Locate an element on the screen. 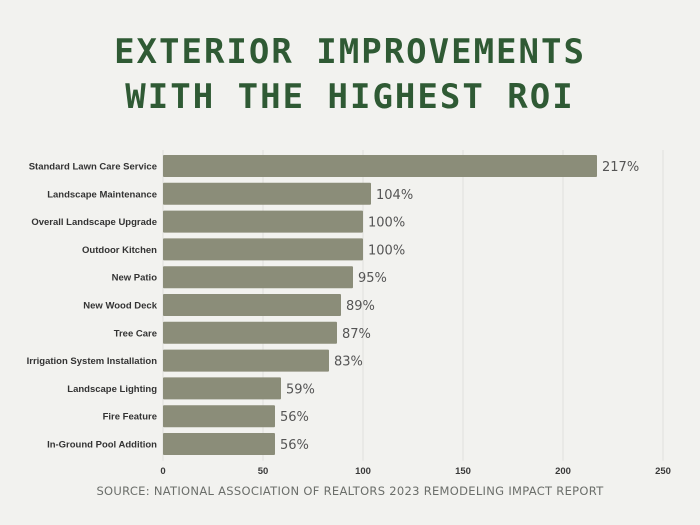  category-label: Tree Care is located at coordinates (135, 333).